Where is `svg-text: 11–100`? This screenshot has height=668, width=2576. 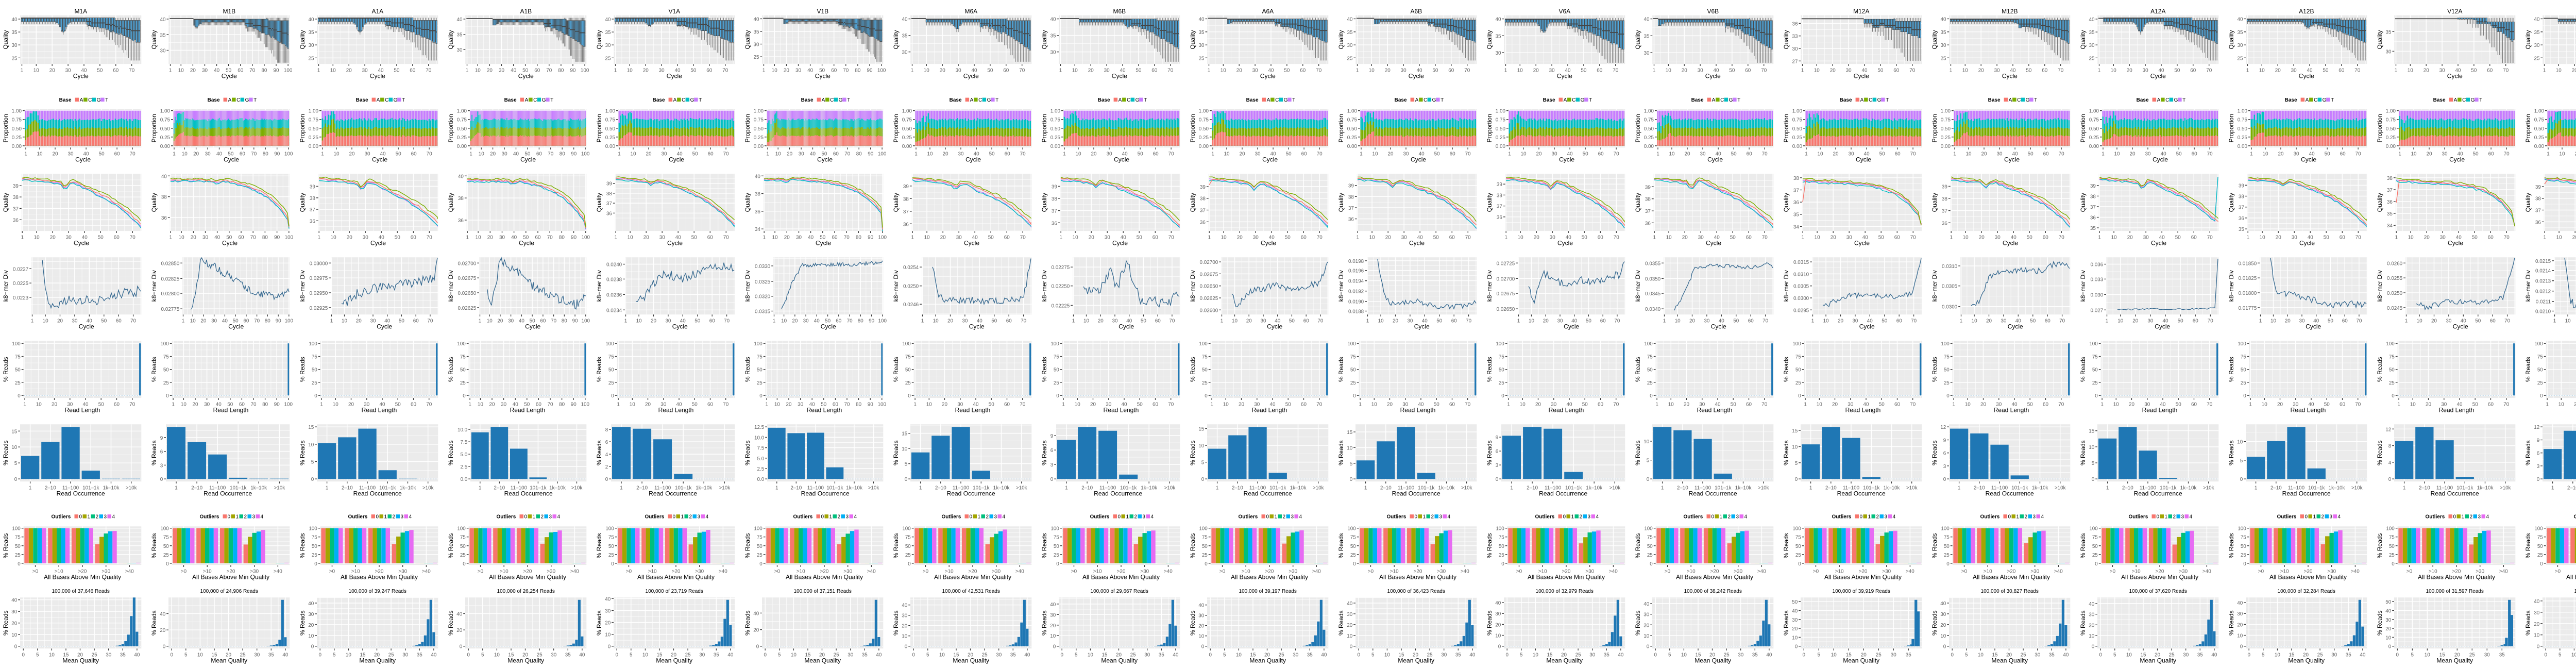 svg-text: 11–100 is located at coordinates (1553, 488).